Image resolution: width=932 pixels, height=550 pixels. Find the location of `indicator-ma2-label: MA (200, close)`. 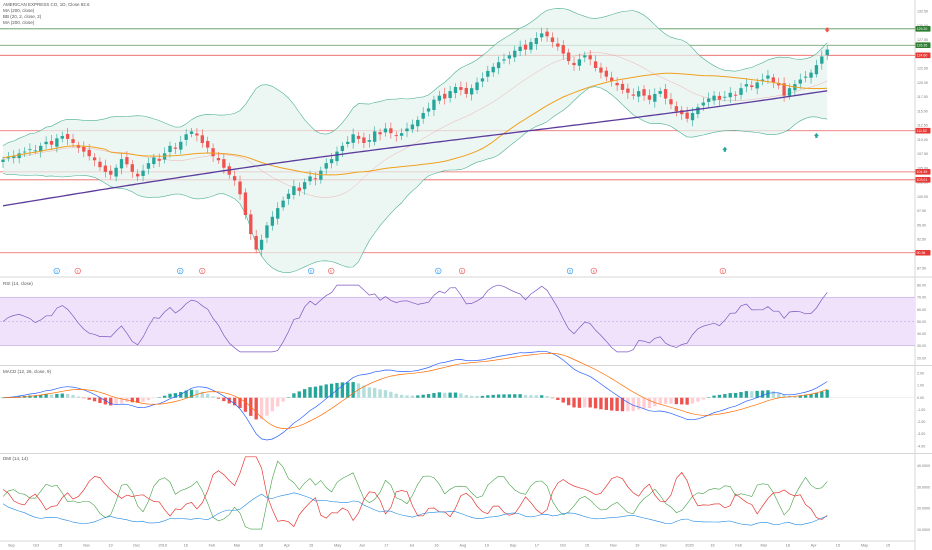

indicator-ma2-label: MA (200, close) is located at coordinates (19, 22).